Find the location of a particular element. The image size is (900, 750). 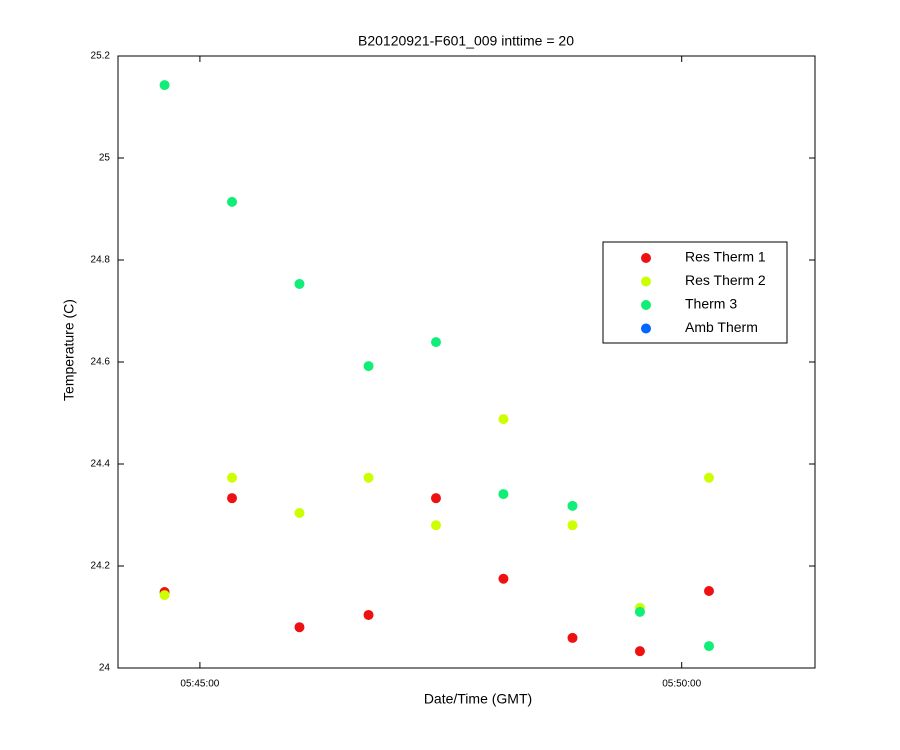

y-tick-label: 25 is located at coordinates (105, 158).